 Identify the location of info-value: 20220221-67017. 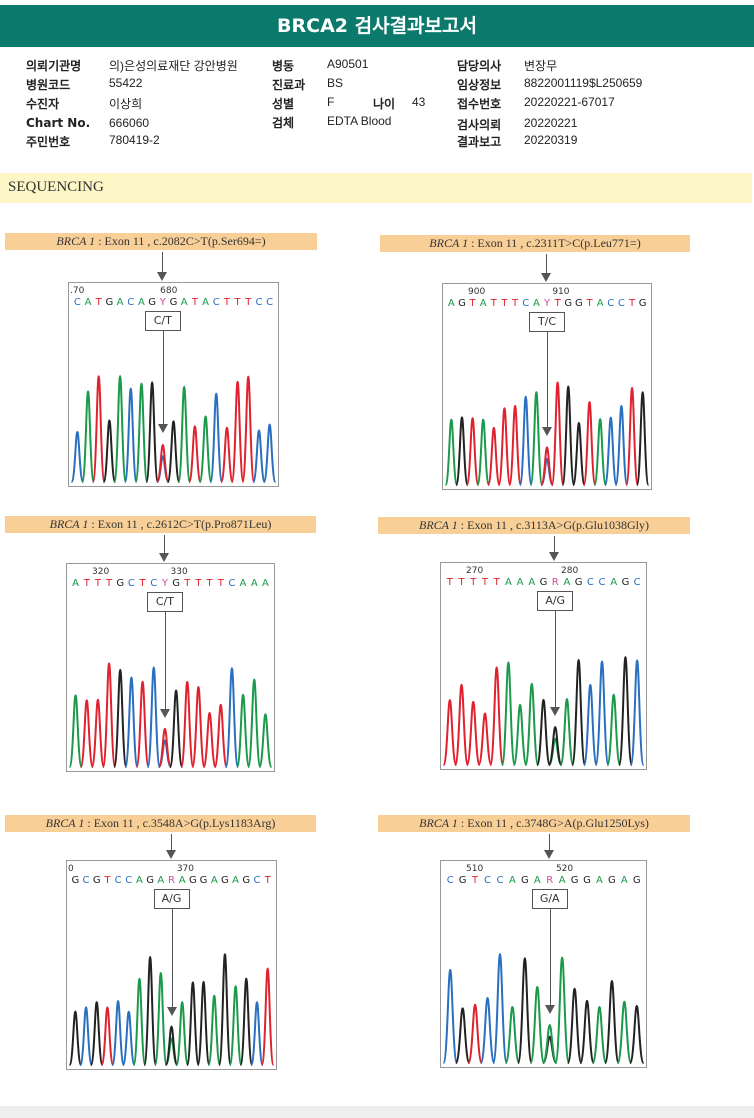
(569, 102).